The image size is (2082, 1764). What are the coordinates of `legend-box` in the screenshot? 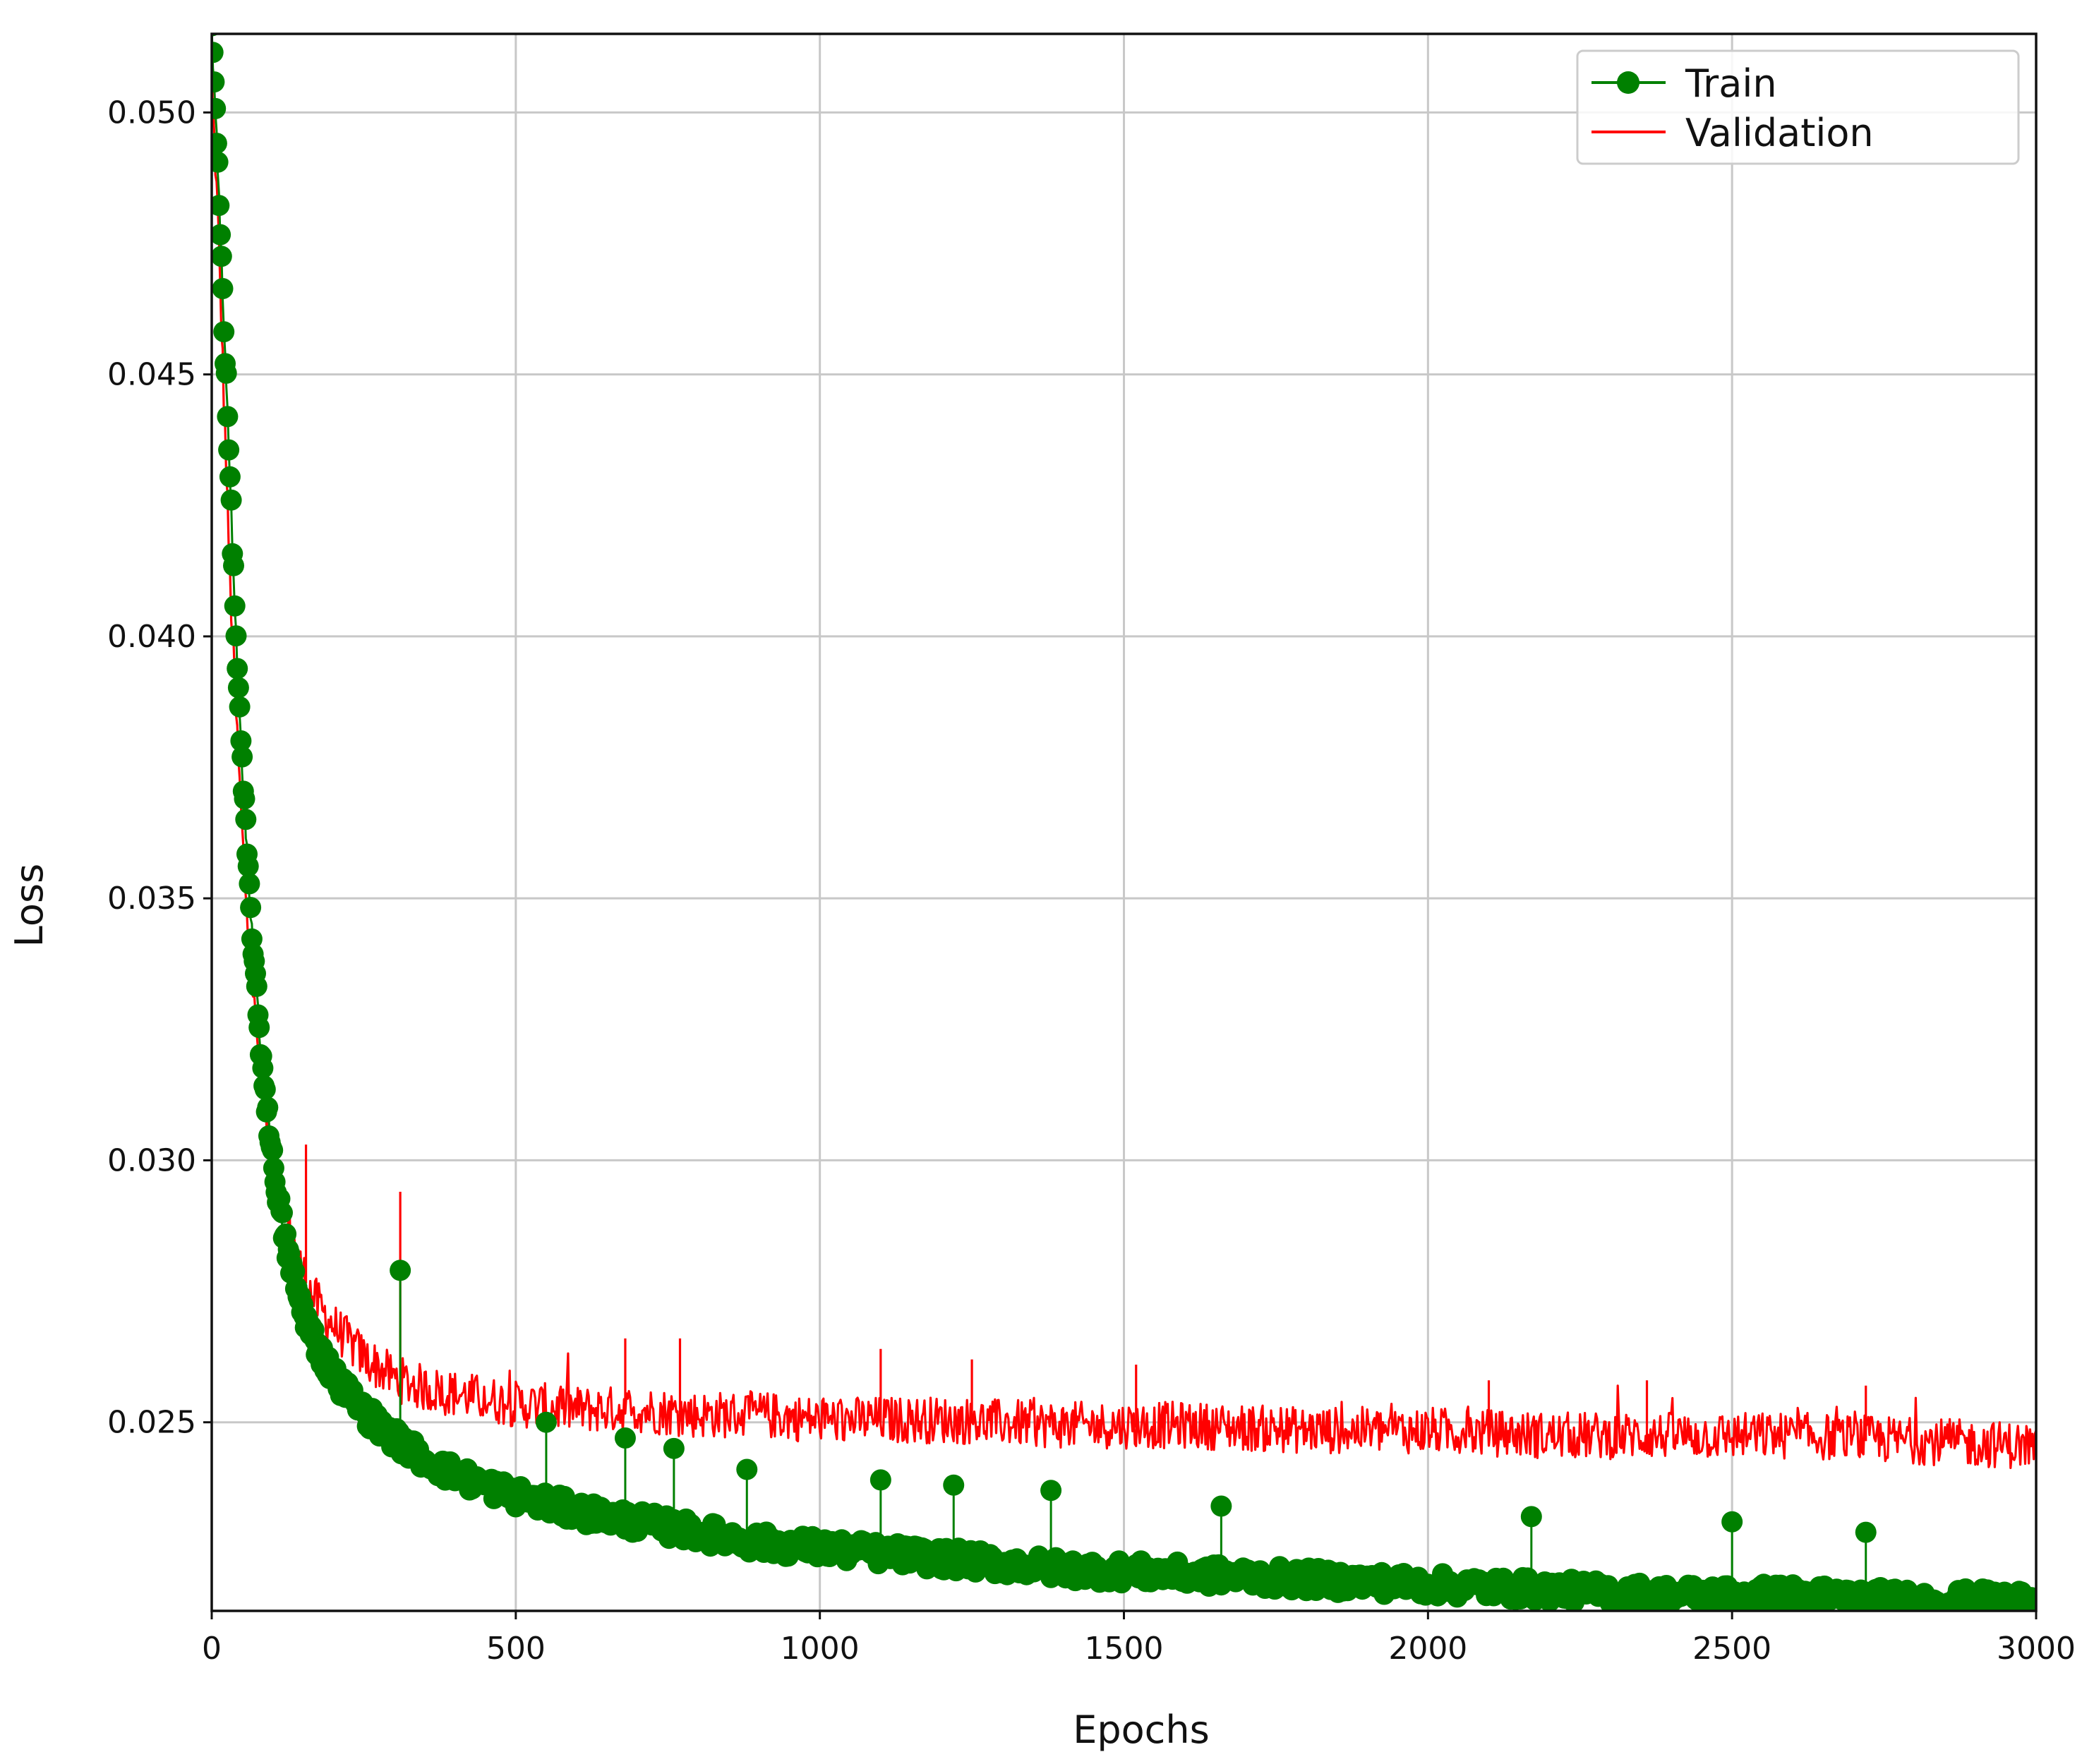 It's located at (1798, 107).